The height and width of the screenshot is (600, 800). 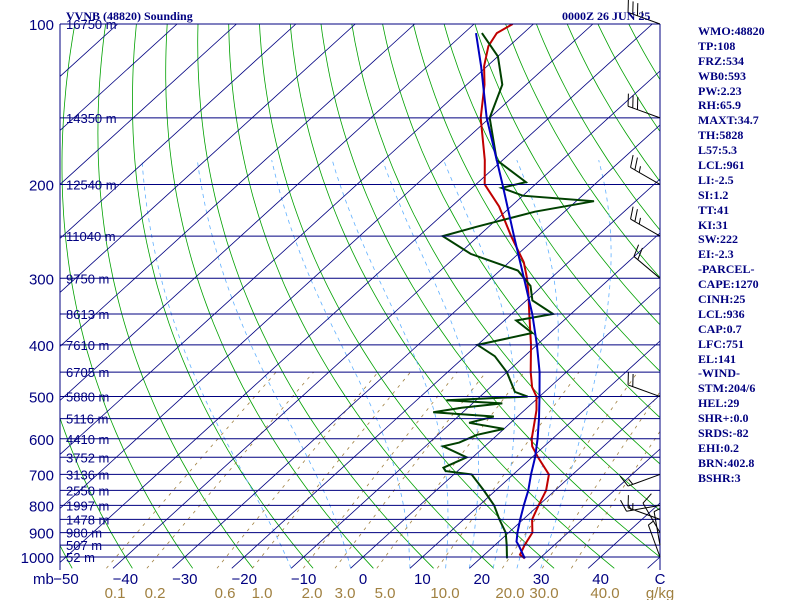 I want to click on height-label: 507 m, so click(x=84, y=545).